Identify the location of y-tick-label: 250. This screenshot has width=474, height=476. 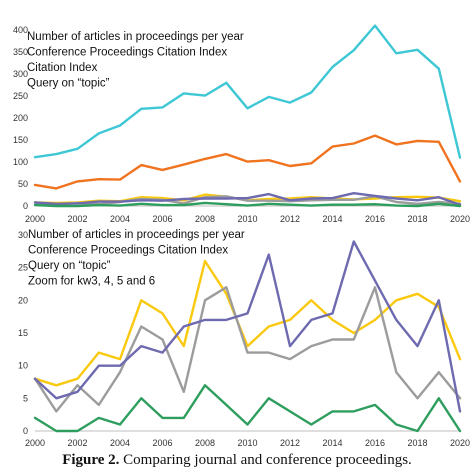
(20, 96).